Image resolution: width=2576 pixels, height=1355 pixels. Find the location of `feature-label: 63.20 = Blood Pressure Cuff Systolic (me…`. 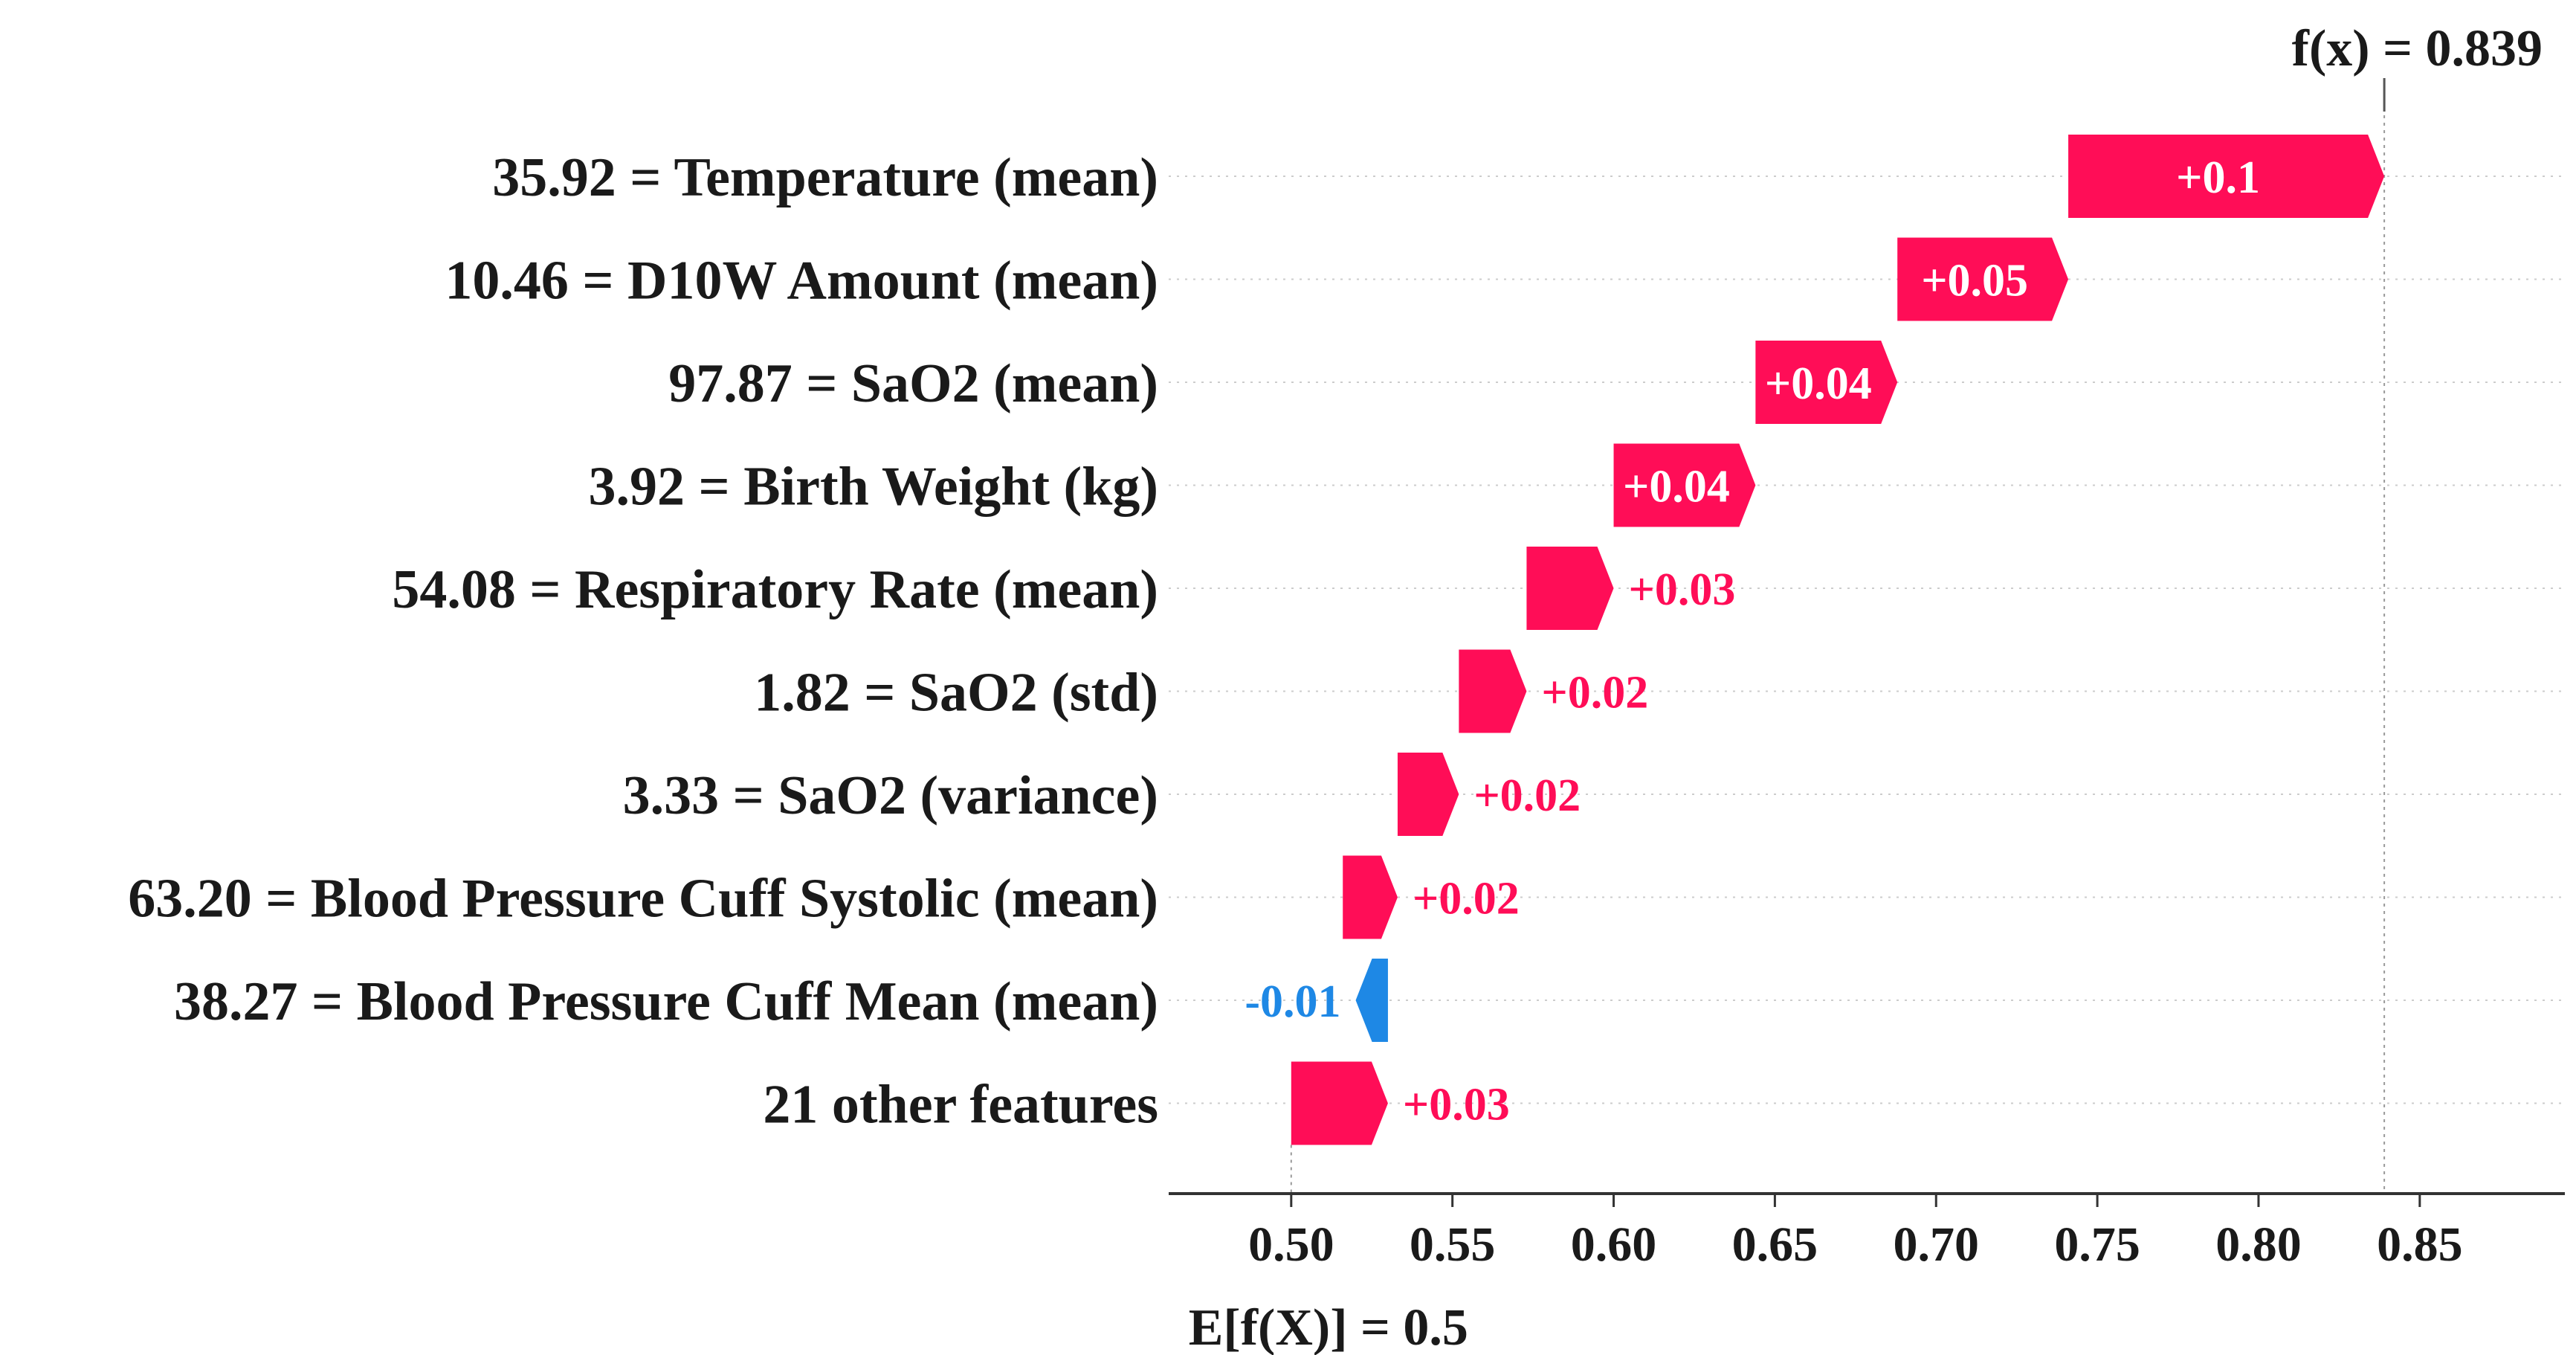

feature-label: 63.20 = Blood Pressure Cuff Systolic (me… is located at coordinates (643, 899).